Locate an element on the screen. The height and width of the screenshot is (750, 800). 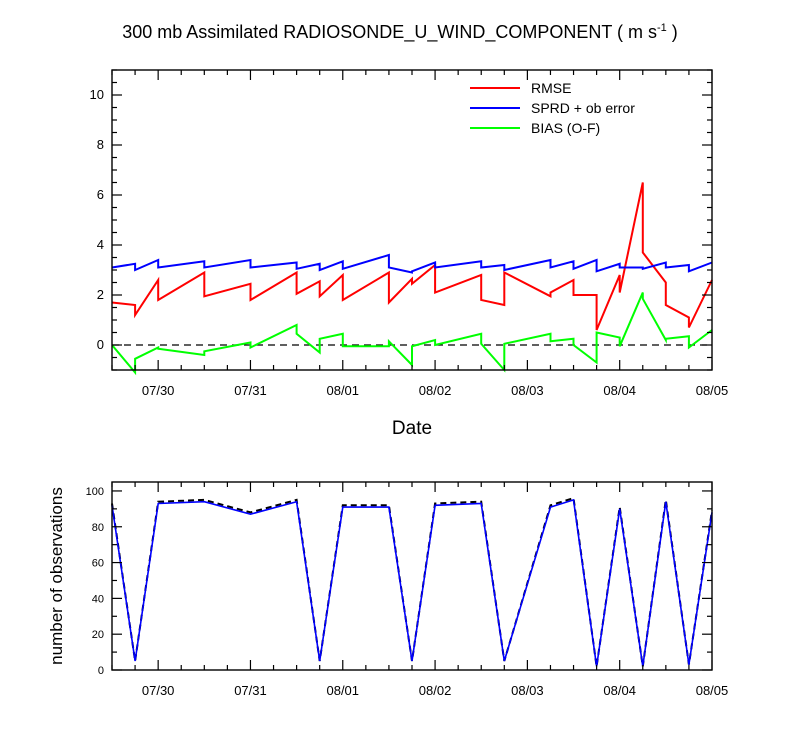
legend-label: SPRD + ob error is located at coordinates (583, 108).